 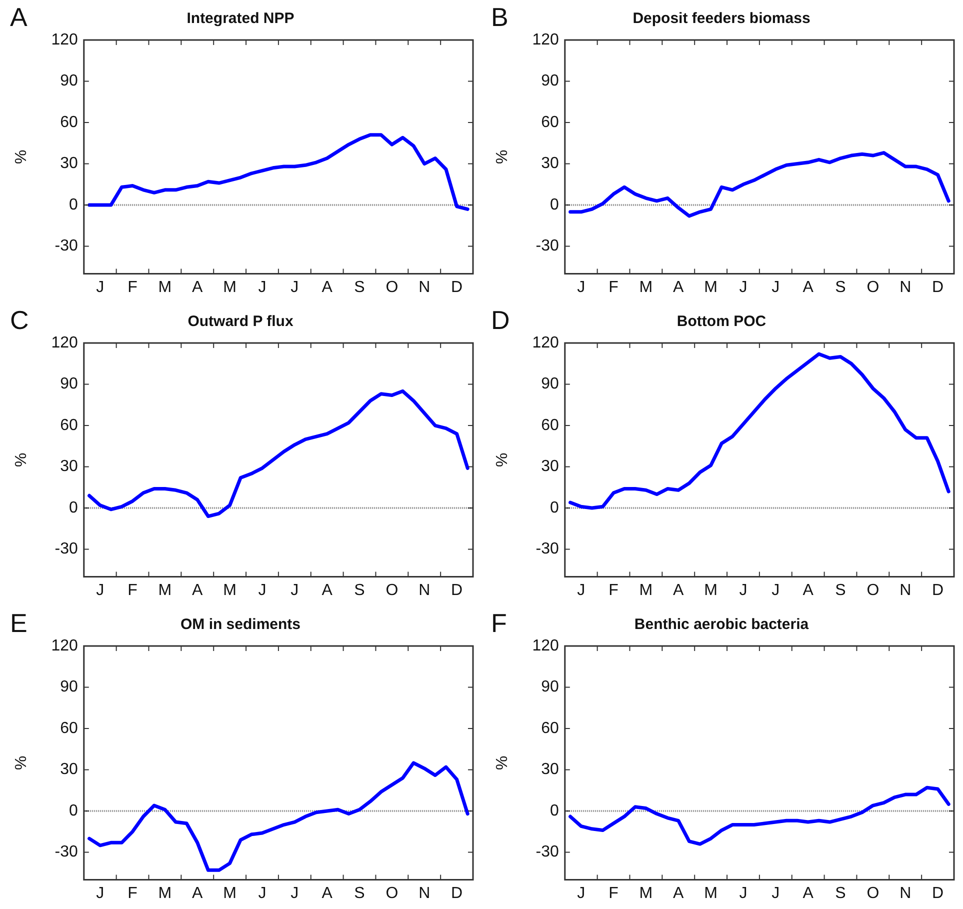 What do you see at coordinates (499, 17) in the screenshot?
I see `text: B` at bounding box center [499, 17].